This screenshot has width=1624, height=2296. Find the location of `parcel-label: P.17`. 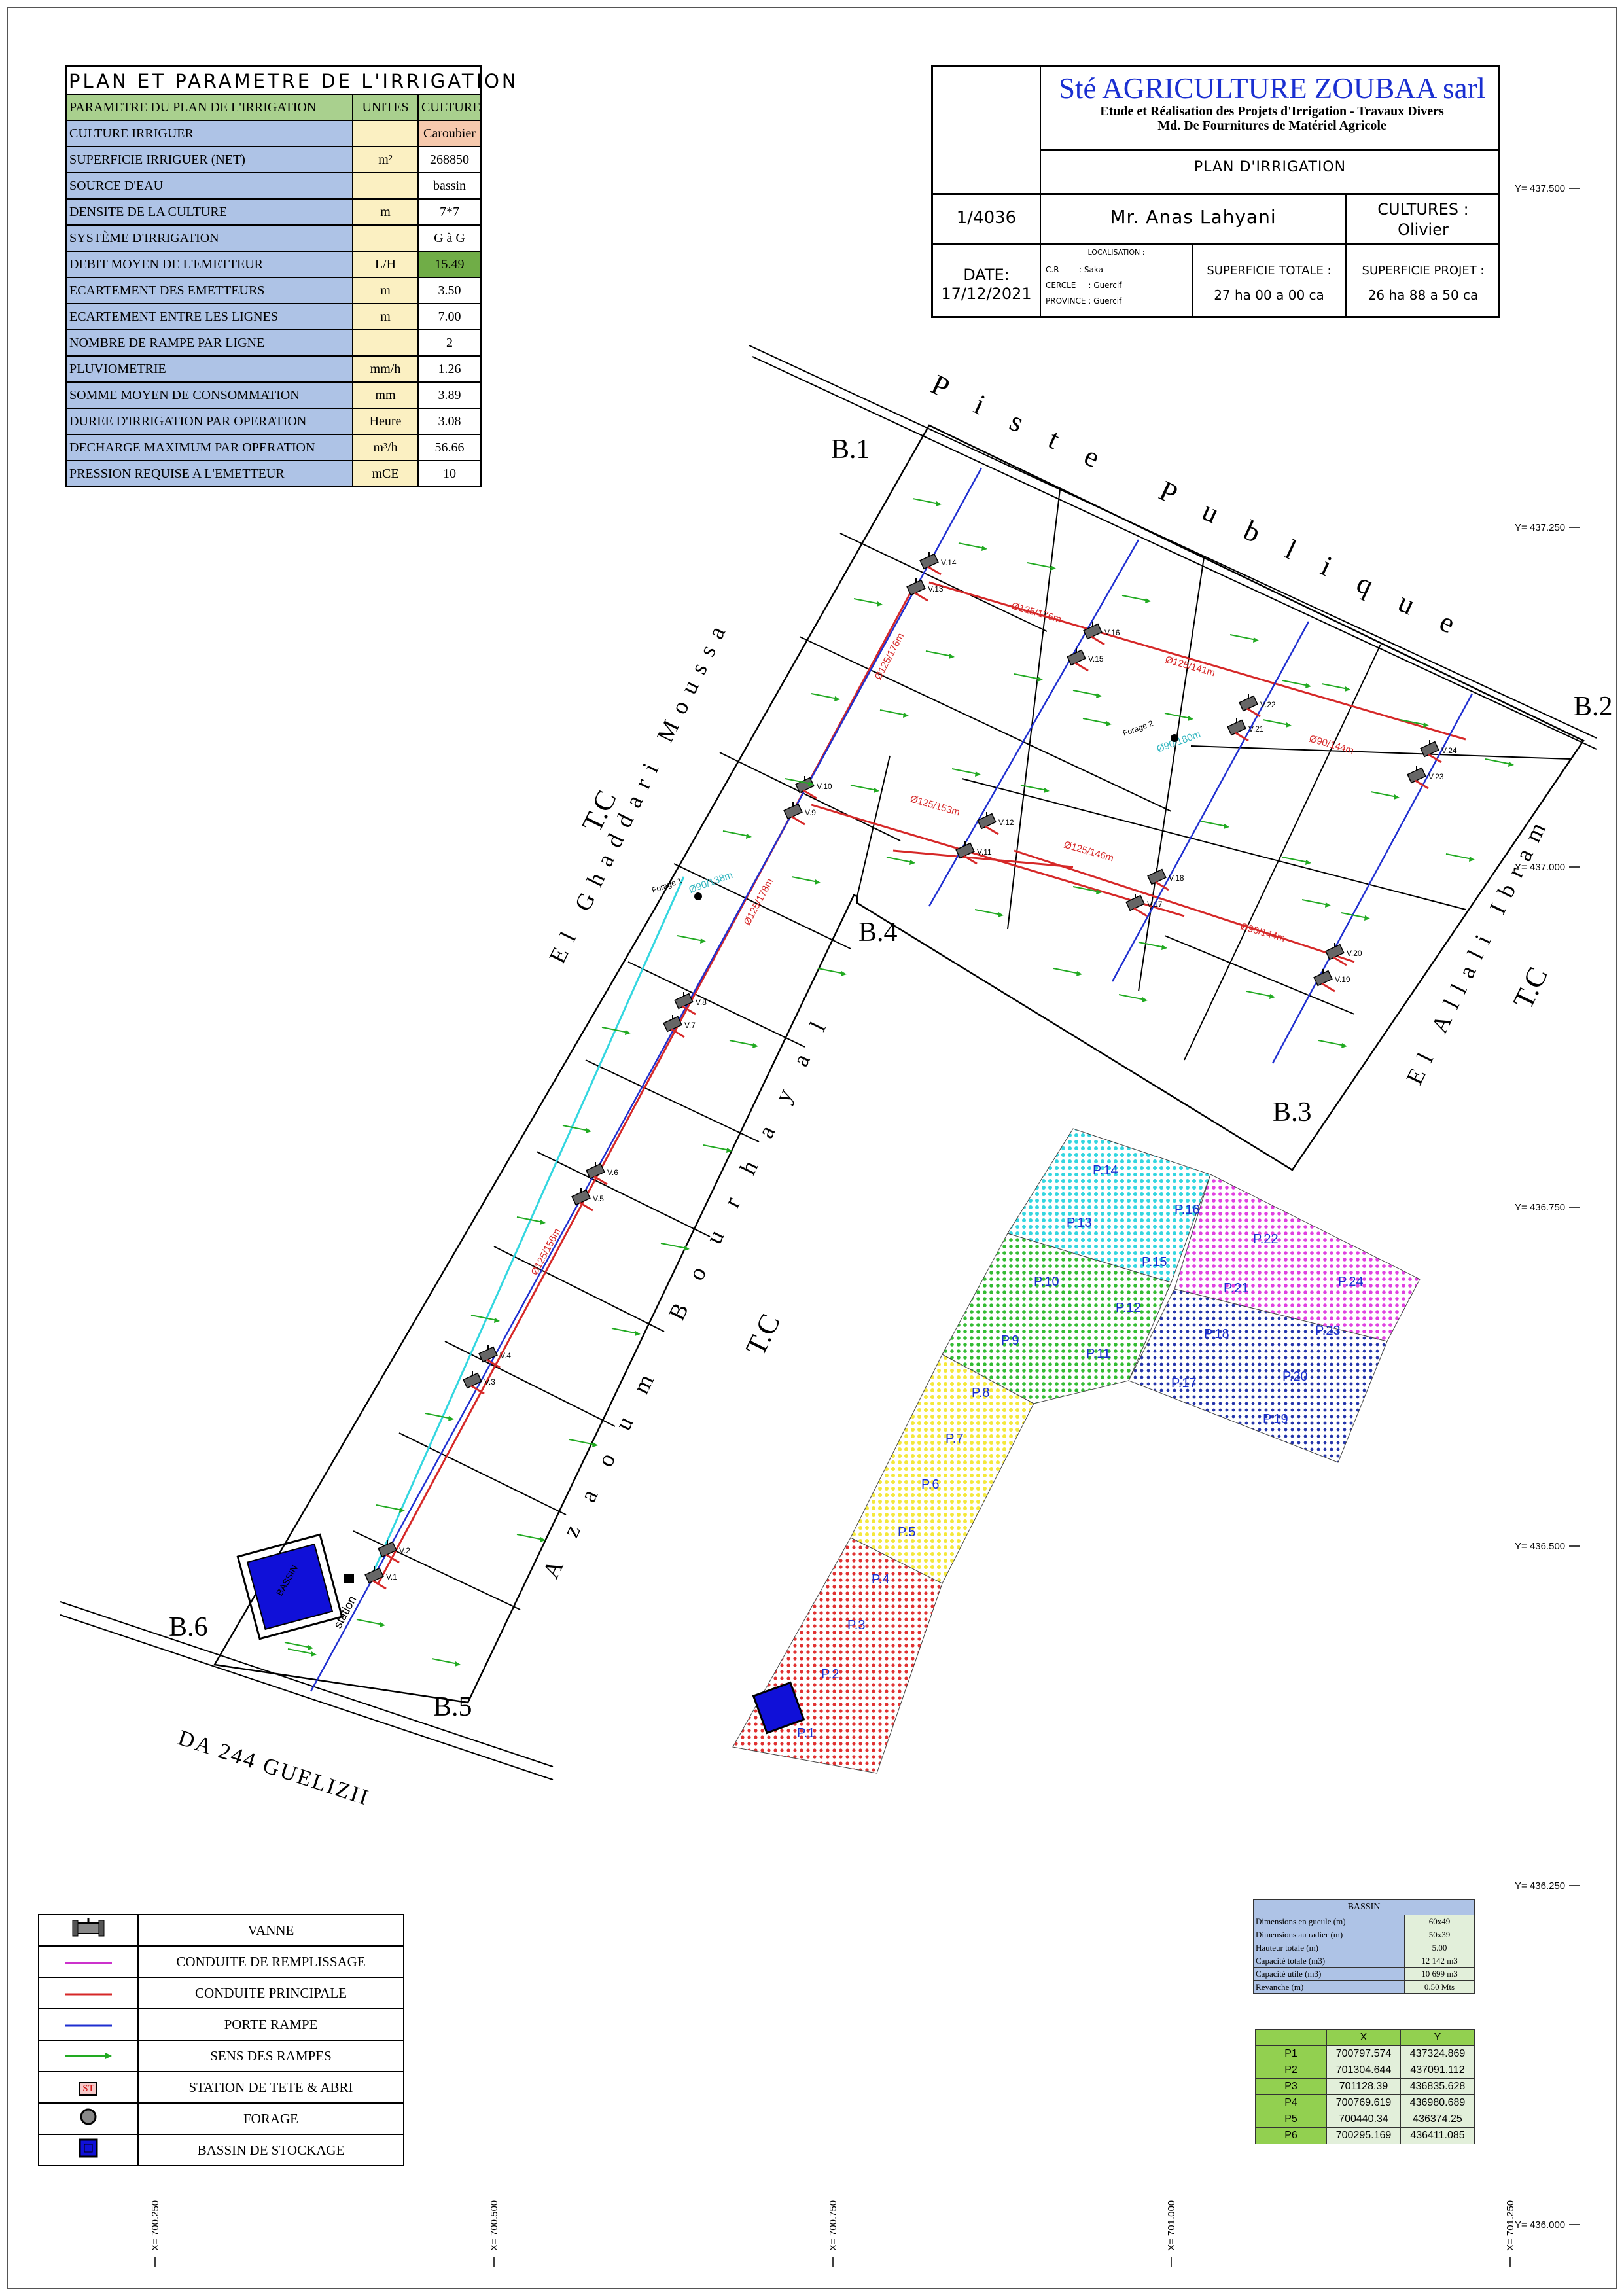

parcel-label: P.17 is located at coordinates (1184, 1383).